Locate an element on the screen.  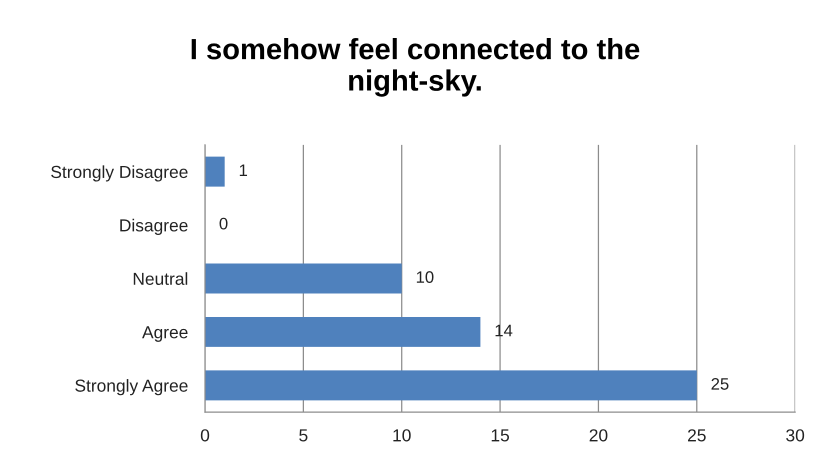
y-tick-label: Strongly Agree is located at coordinates (131, 387).